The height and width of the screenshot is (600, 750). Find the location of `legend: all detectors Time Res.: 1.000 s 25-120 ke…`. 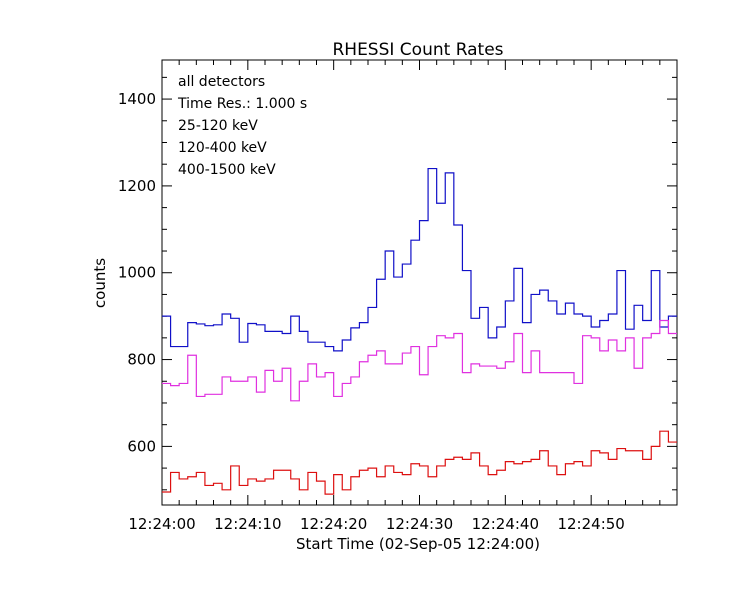

legend: all detectors Time Res.: 1.000 s 25-120 ke… is located at coordinates (242, 126).